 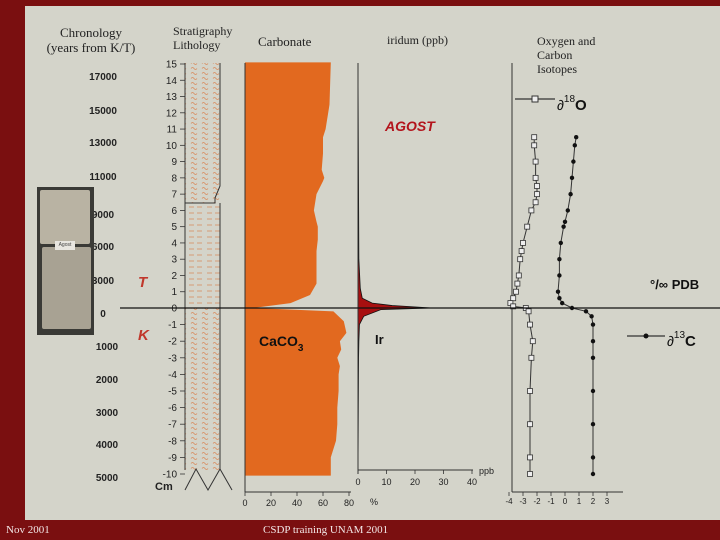 What do you see at coordinates (523, 501) in the screenshot?
I see `isotope-tick-label: -3` at bounding box center [523, 501].